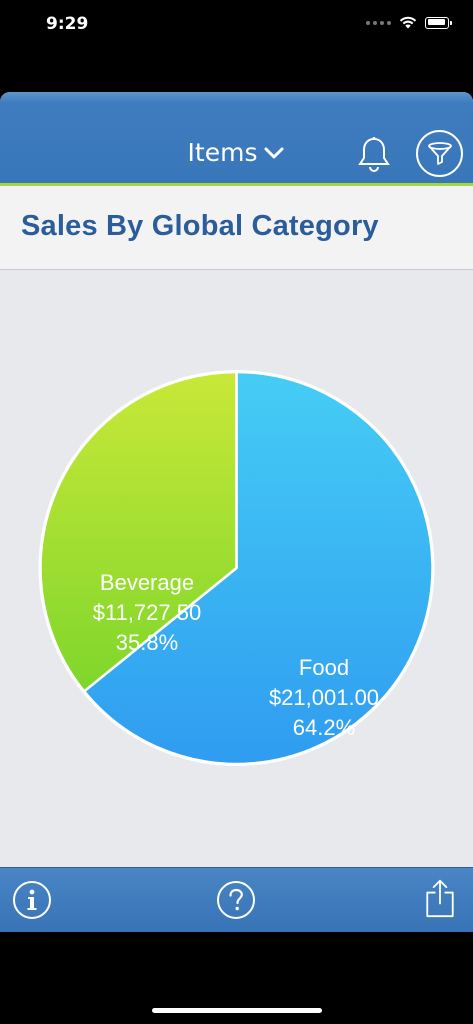 The image size is (473, 1024). I want to click on bell-icon, so click(374, 154).